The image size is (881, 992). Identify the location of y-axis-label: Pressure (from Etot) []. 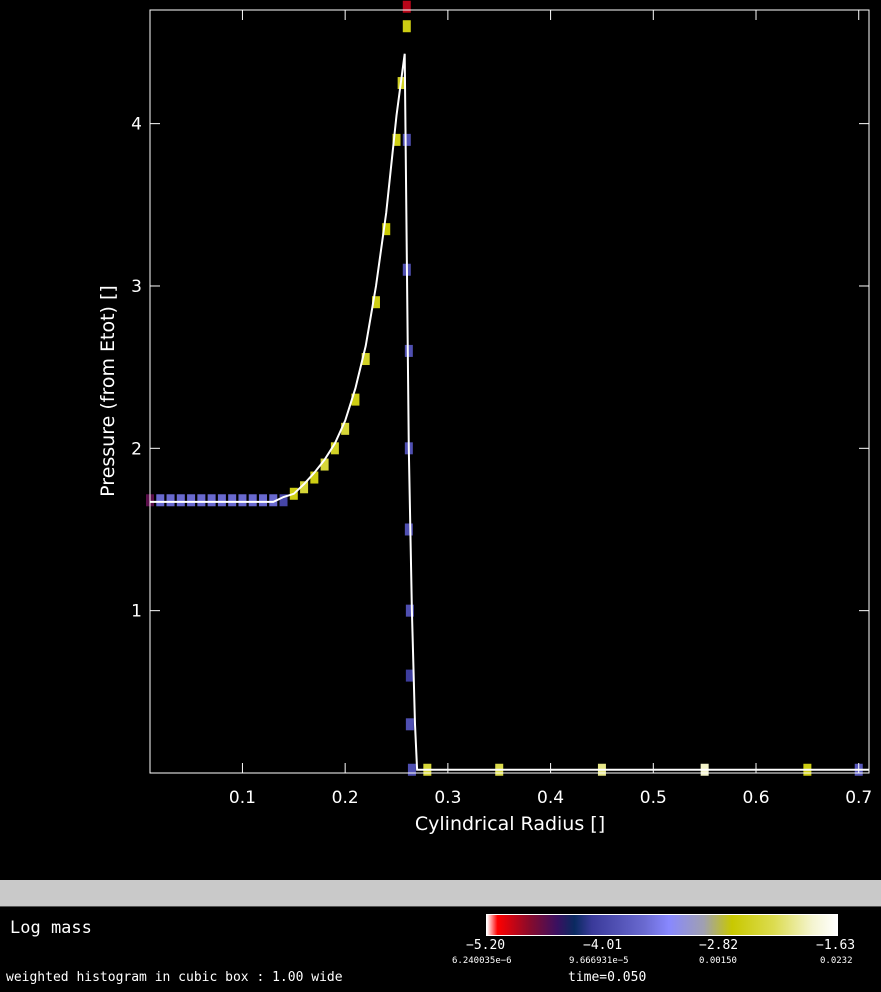
(108, 391).